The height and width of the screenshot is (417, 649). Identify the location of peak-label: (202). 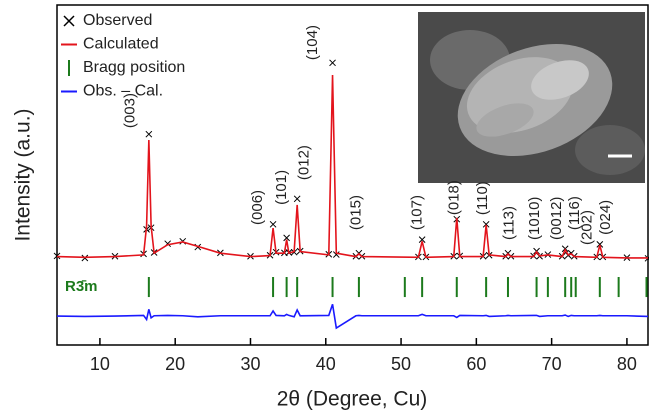
(587, 227).